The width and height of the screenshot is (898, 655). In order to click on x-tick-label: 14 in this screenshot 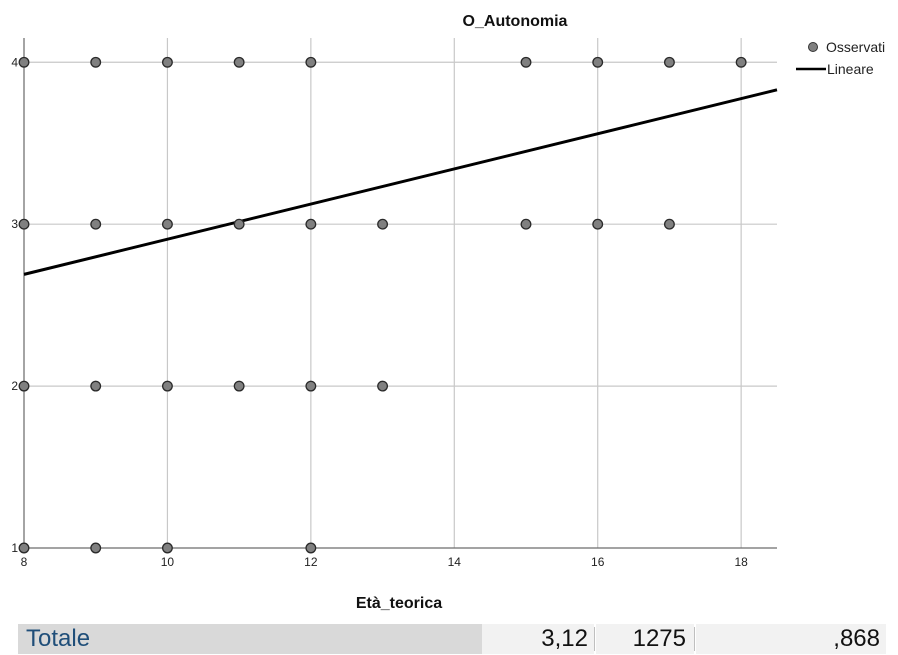, I will do `click(455, 562)`.